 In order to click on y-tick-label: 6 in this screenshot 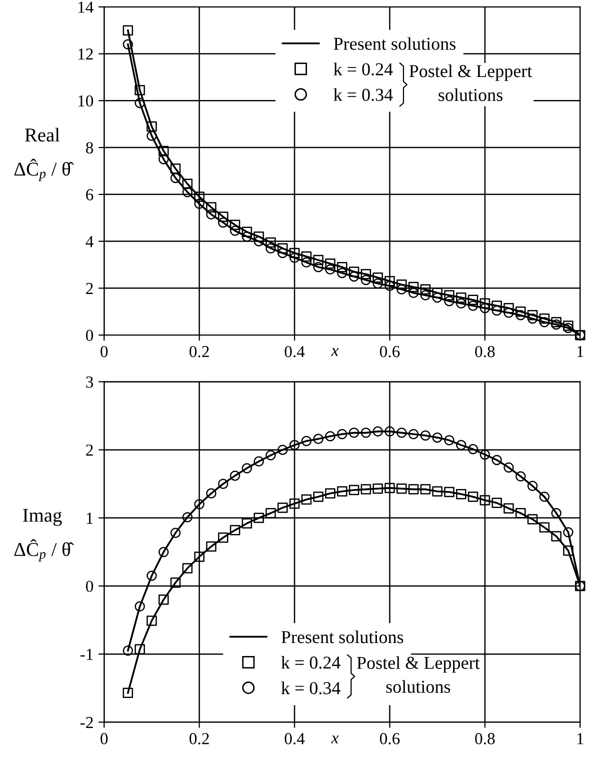, I will do `click(90, 194)`.